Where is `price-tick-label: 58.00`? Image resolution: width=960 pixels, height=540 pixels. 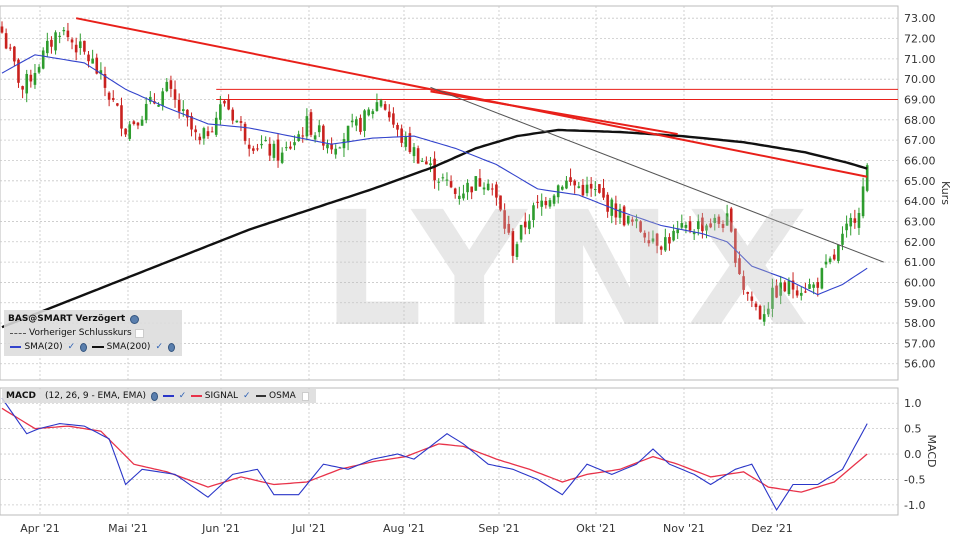 price-tick-label: 58.00 is located at coordinates (920, 323).